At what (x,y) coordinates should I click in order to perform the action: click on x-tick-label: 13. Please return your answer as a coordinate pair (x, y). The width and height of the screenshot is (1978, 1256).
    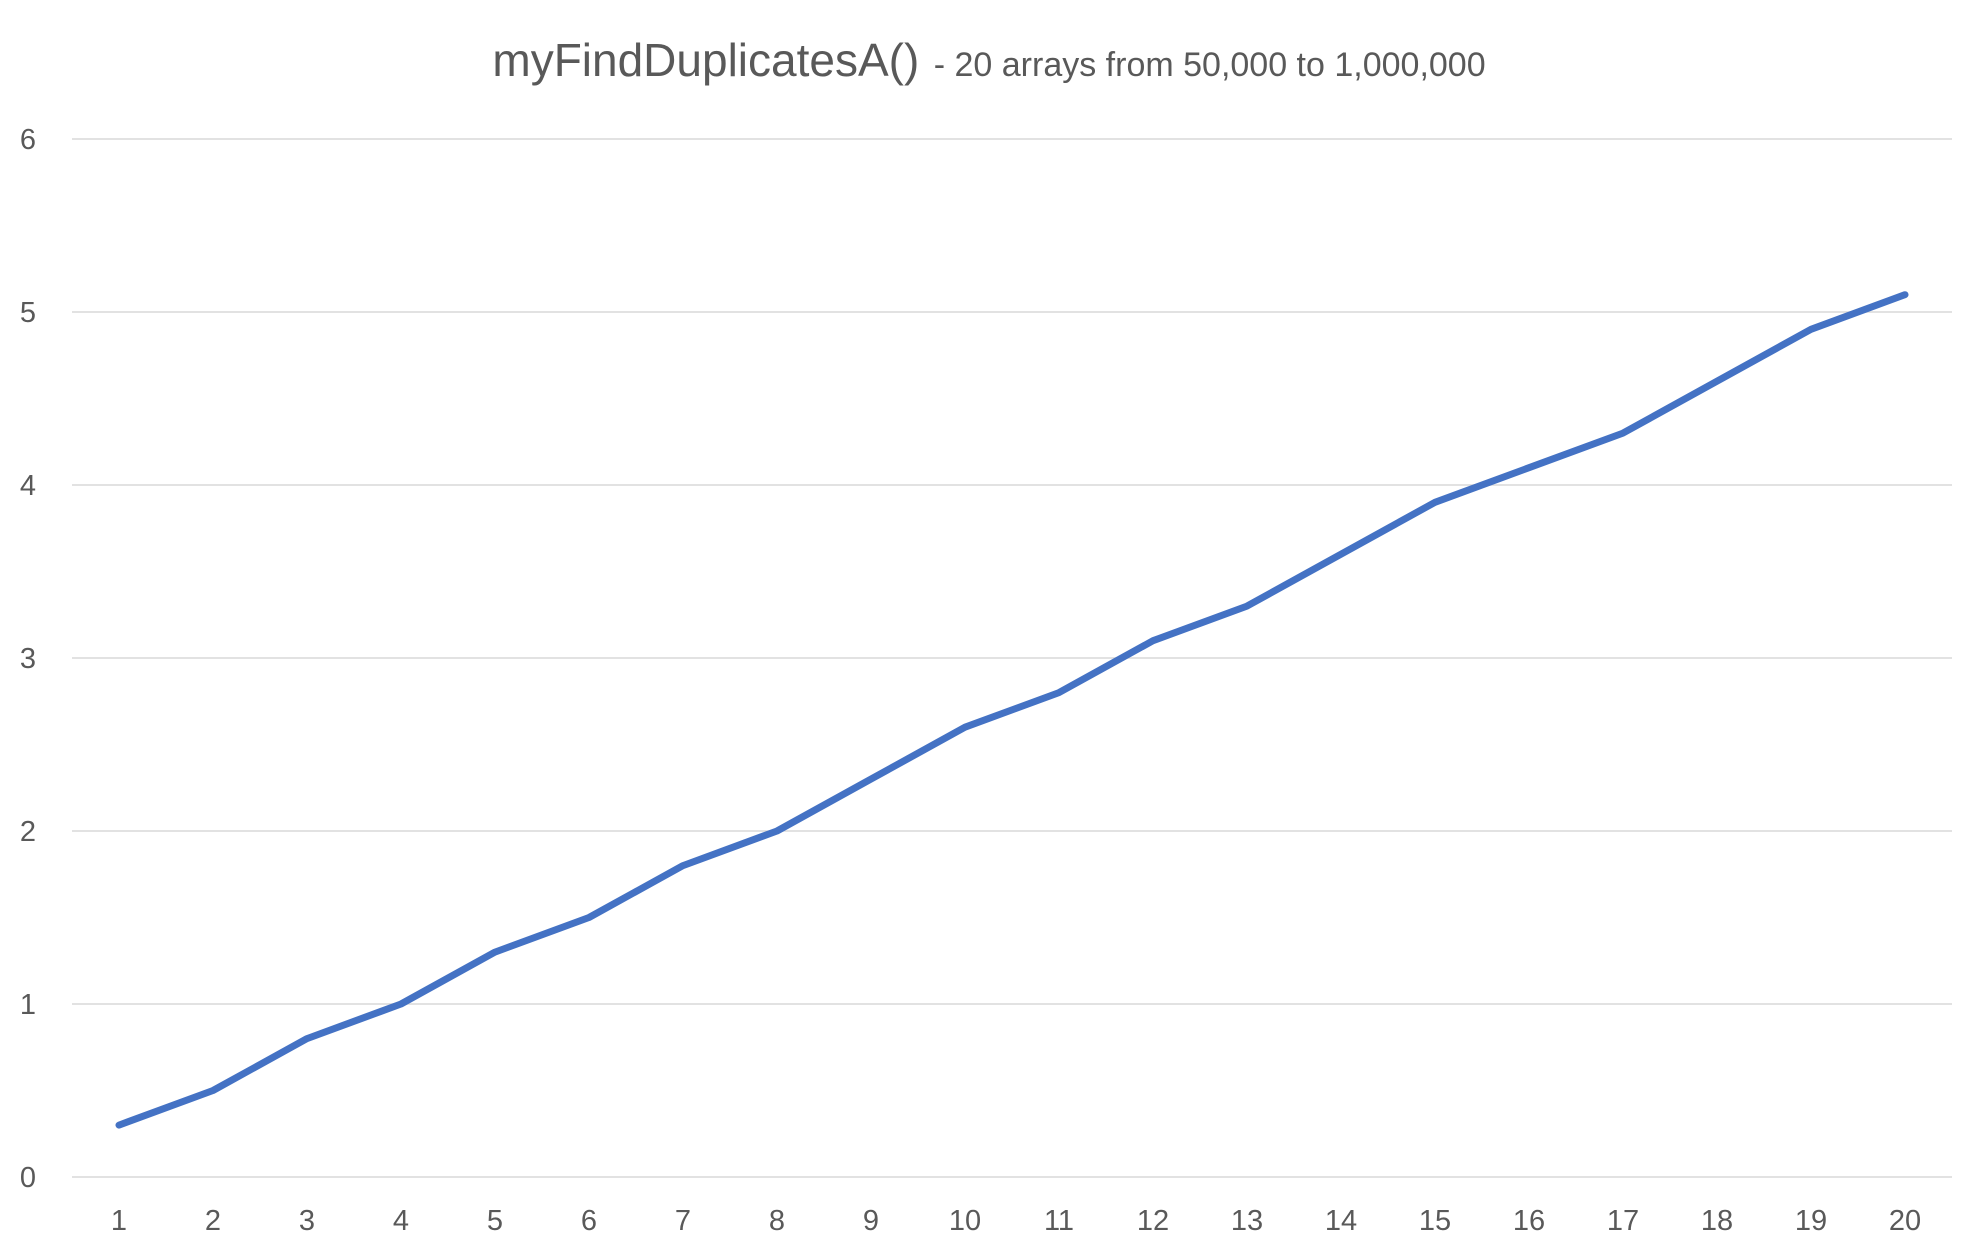
    Looking at the image, I should click on (1247, 1221).